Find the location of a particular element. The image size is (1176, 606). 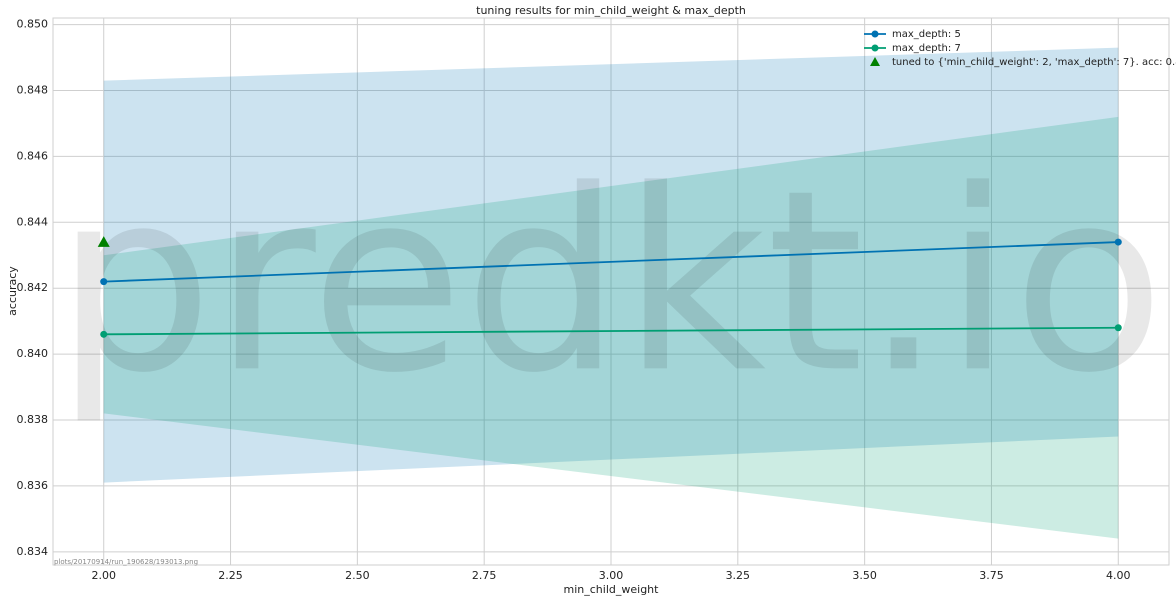

x-tick-label: 3.75 is located at coordinates (991, 575).